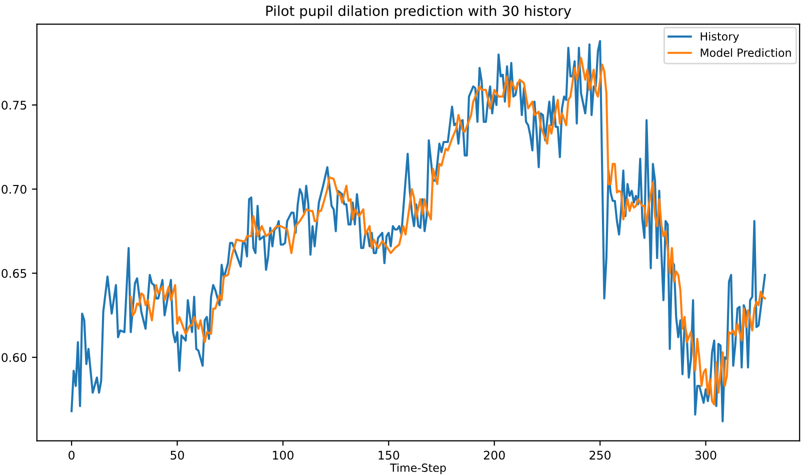 The height and width of the screenshot is (475, 802). I want to click on x-tick-label: 50, so click(177, 455).